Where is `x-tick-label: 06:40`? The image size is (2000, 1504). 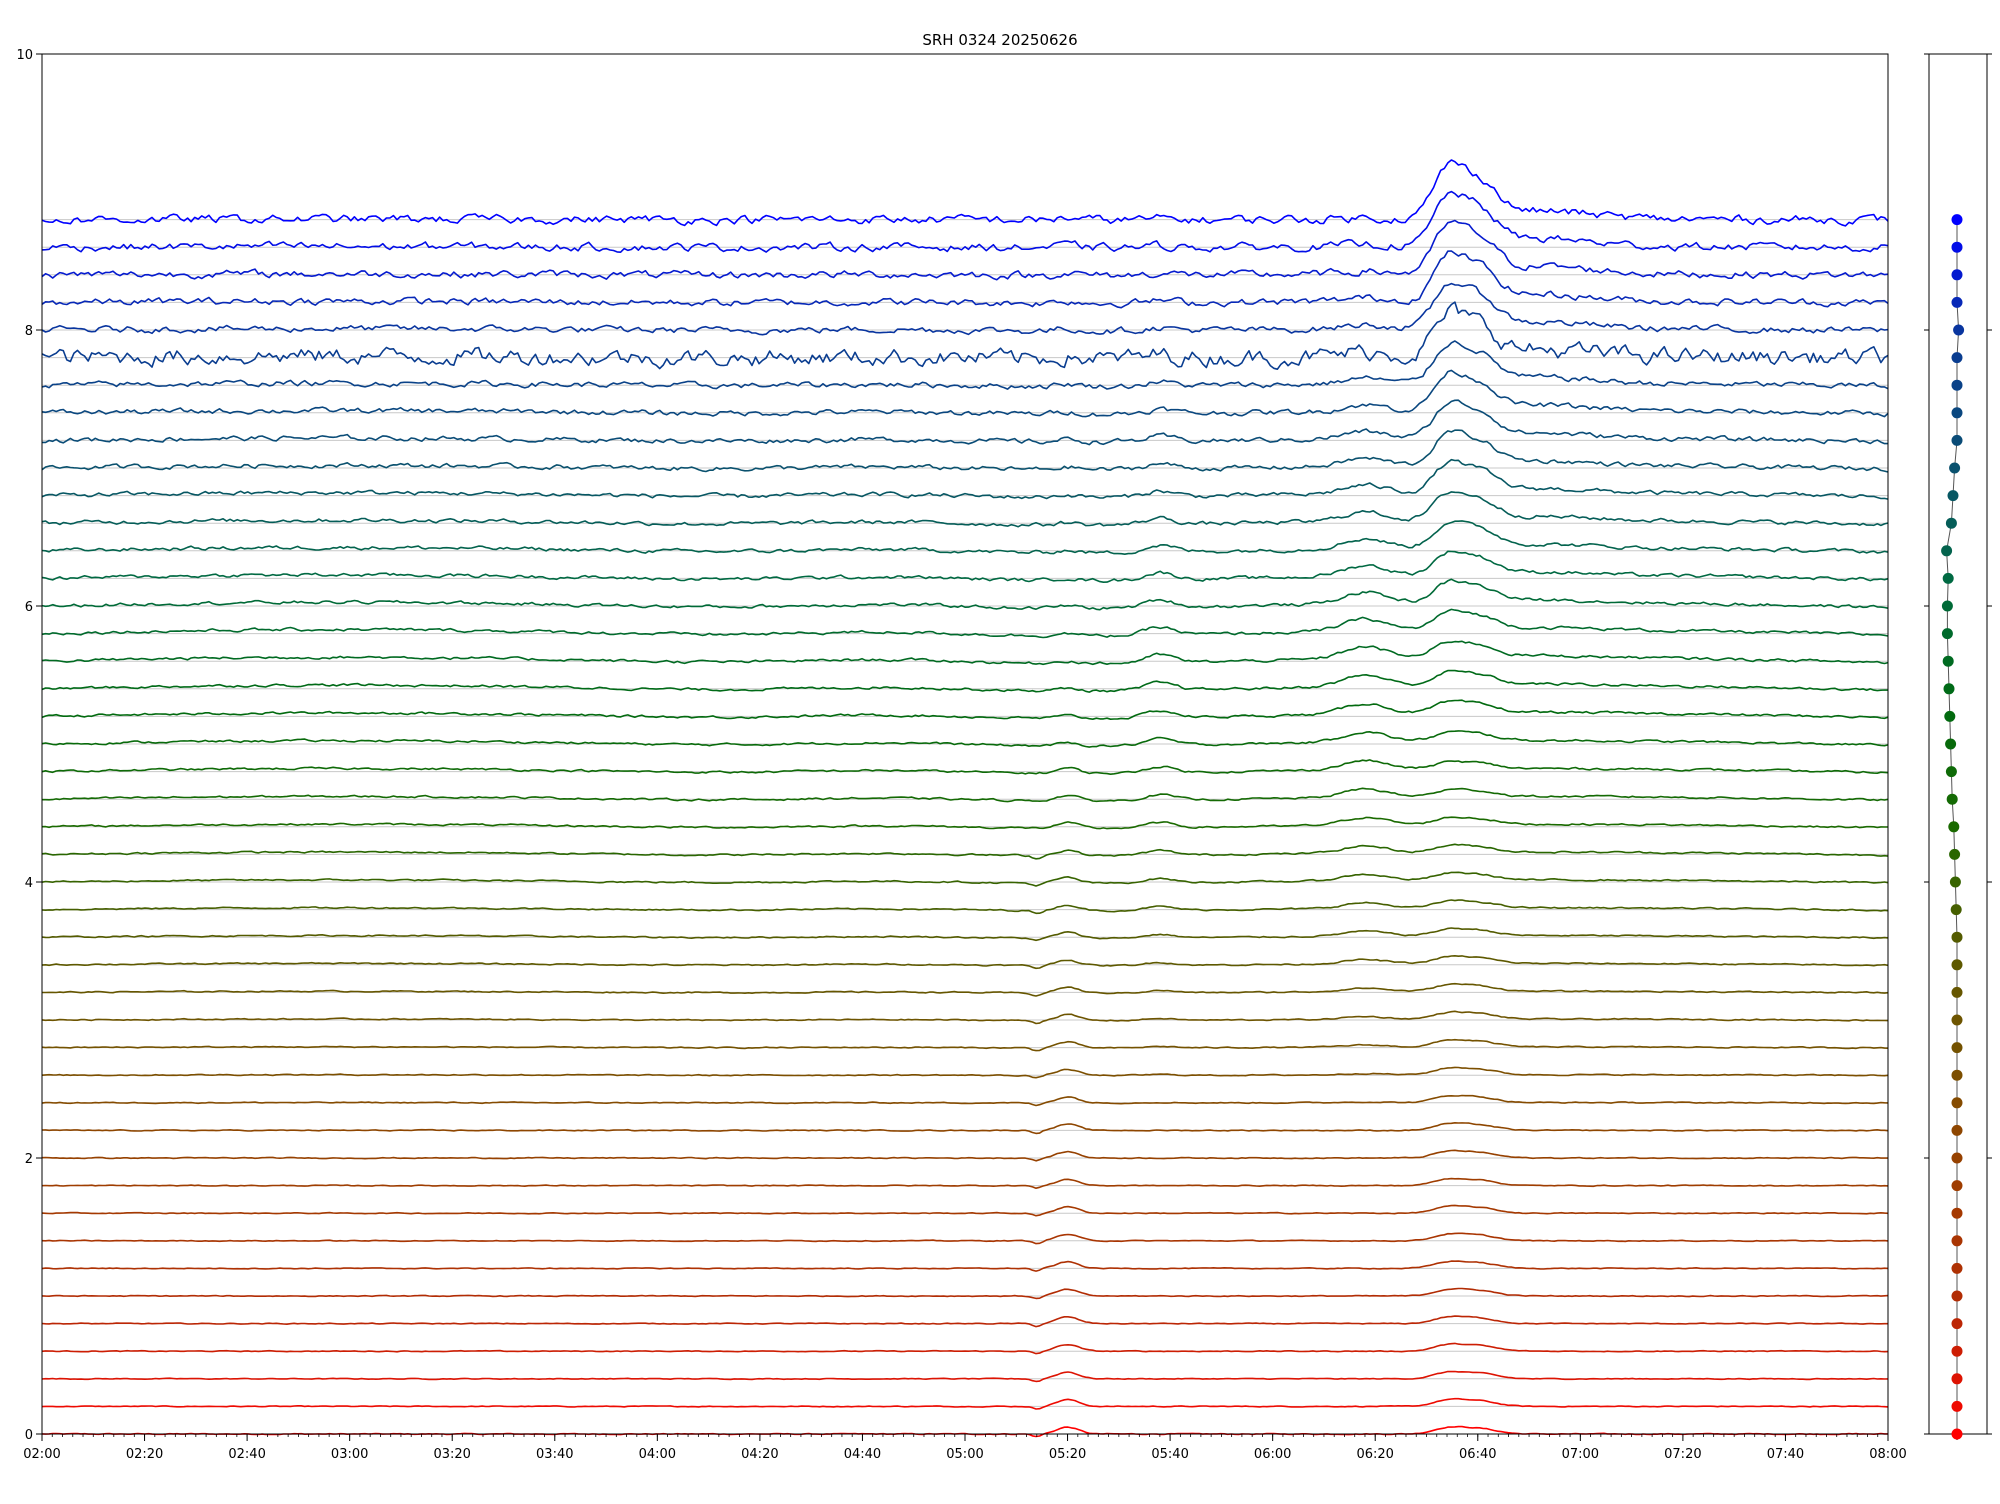 x-tick-label: 06:40 is located at coordinates (1477, 1454).